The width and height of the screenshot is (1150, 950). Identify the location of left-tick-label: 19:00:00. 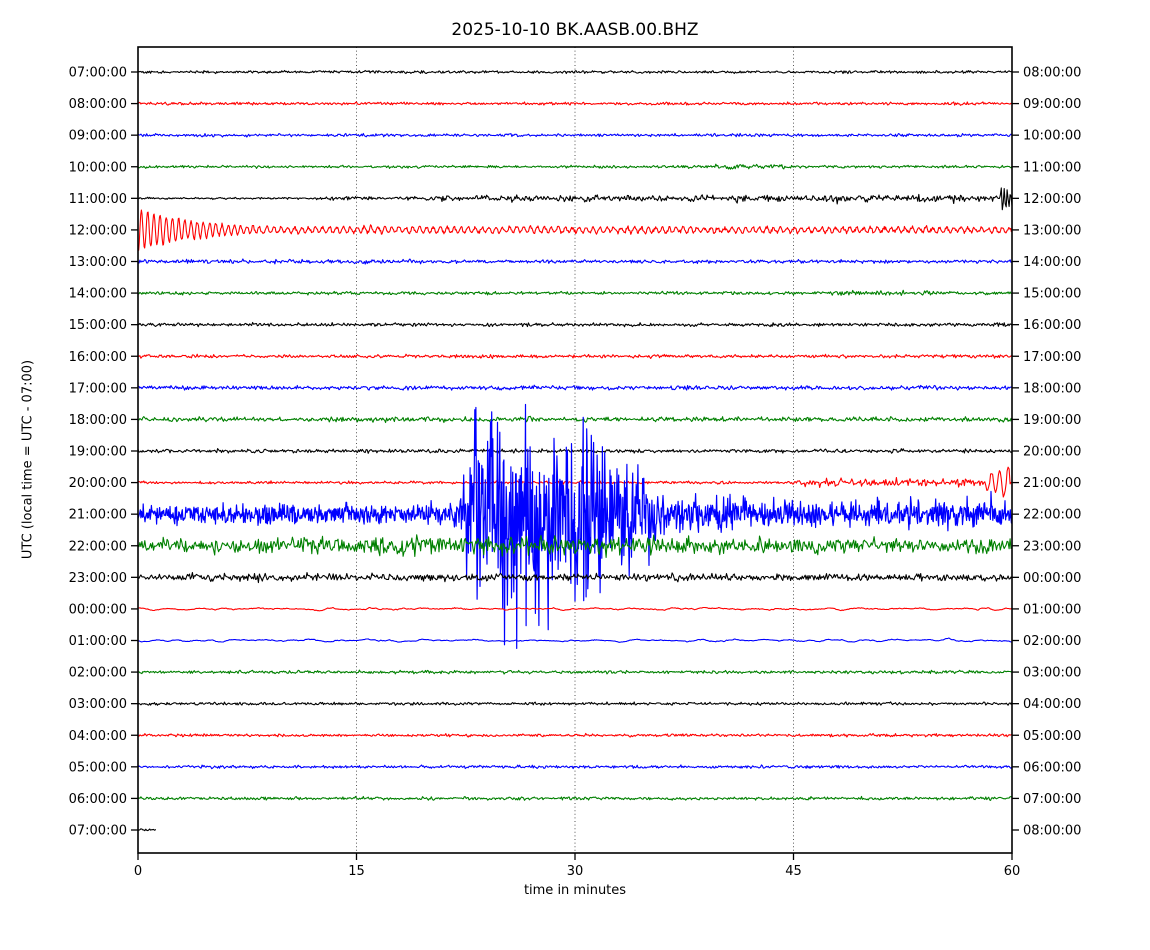
(98, 452).